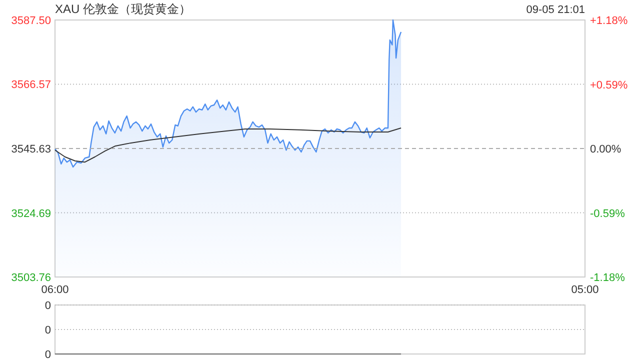  I want to click on y-tick-label: 3587.50, so click(31, 21).